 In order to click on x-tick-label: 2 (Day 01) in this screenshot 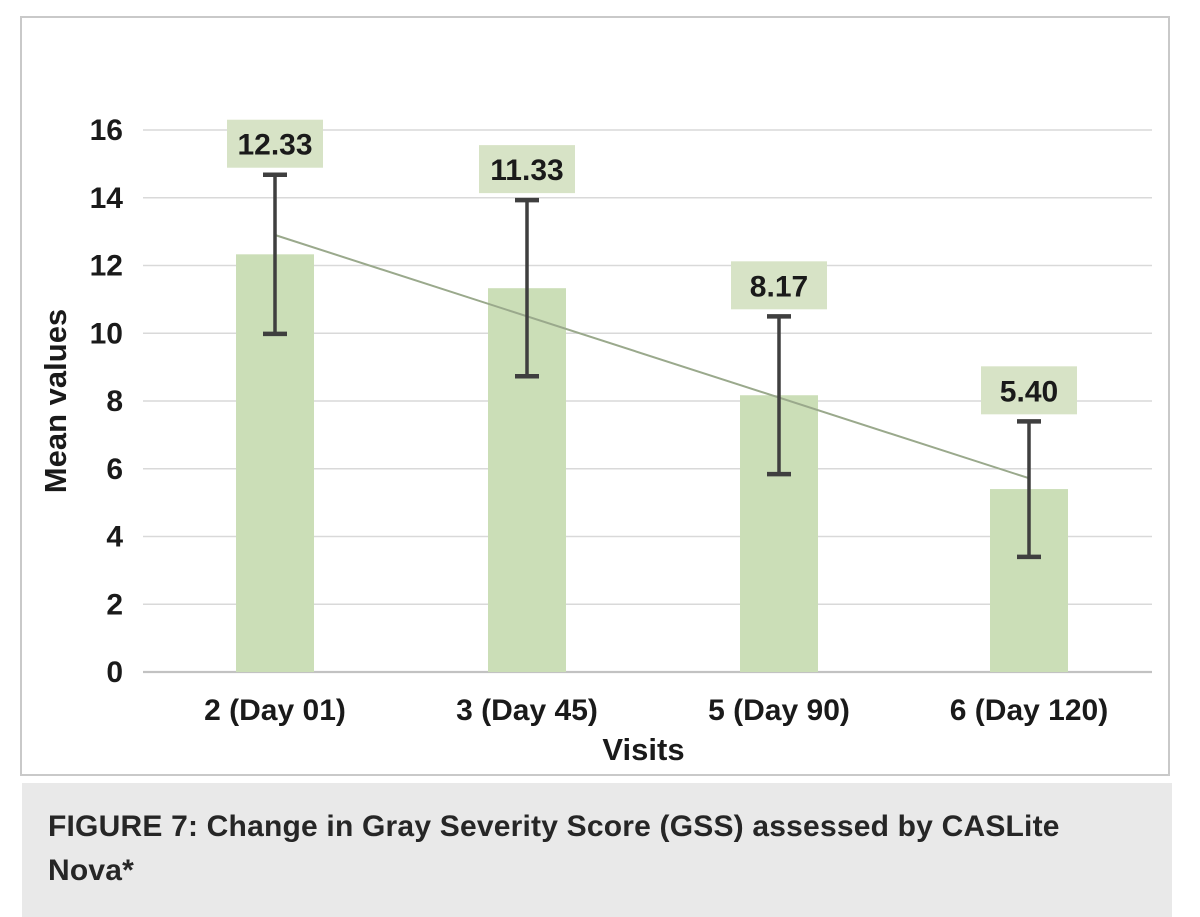, I will do `click(275, 710)`.